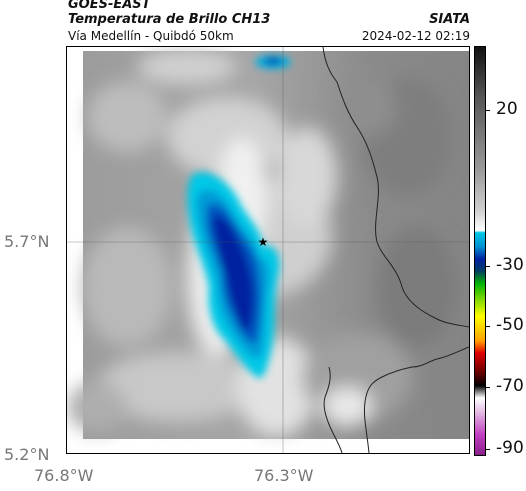 The image size is (526, 491). What do you see at coordinates (151, 36) in the screenshot?
I see `route-subtitle: Vía Medellín - Quibdó 50km` at bounding box center [151, 36].